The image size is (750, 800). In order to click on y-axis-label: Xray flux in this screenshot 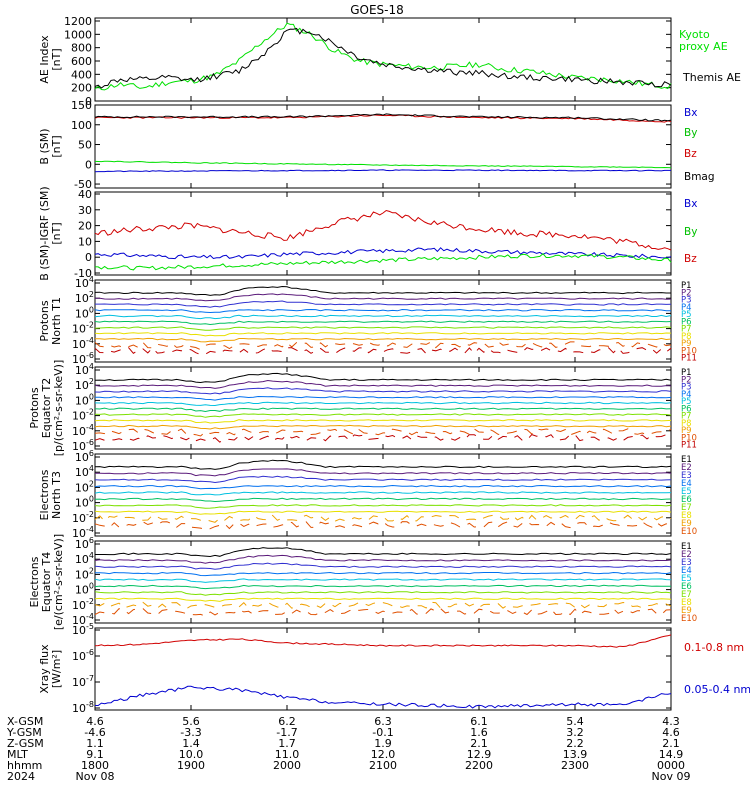, I will do `click(44, 669)`.